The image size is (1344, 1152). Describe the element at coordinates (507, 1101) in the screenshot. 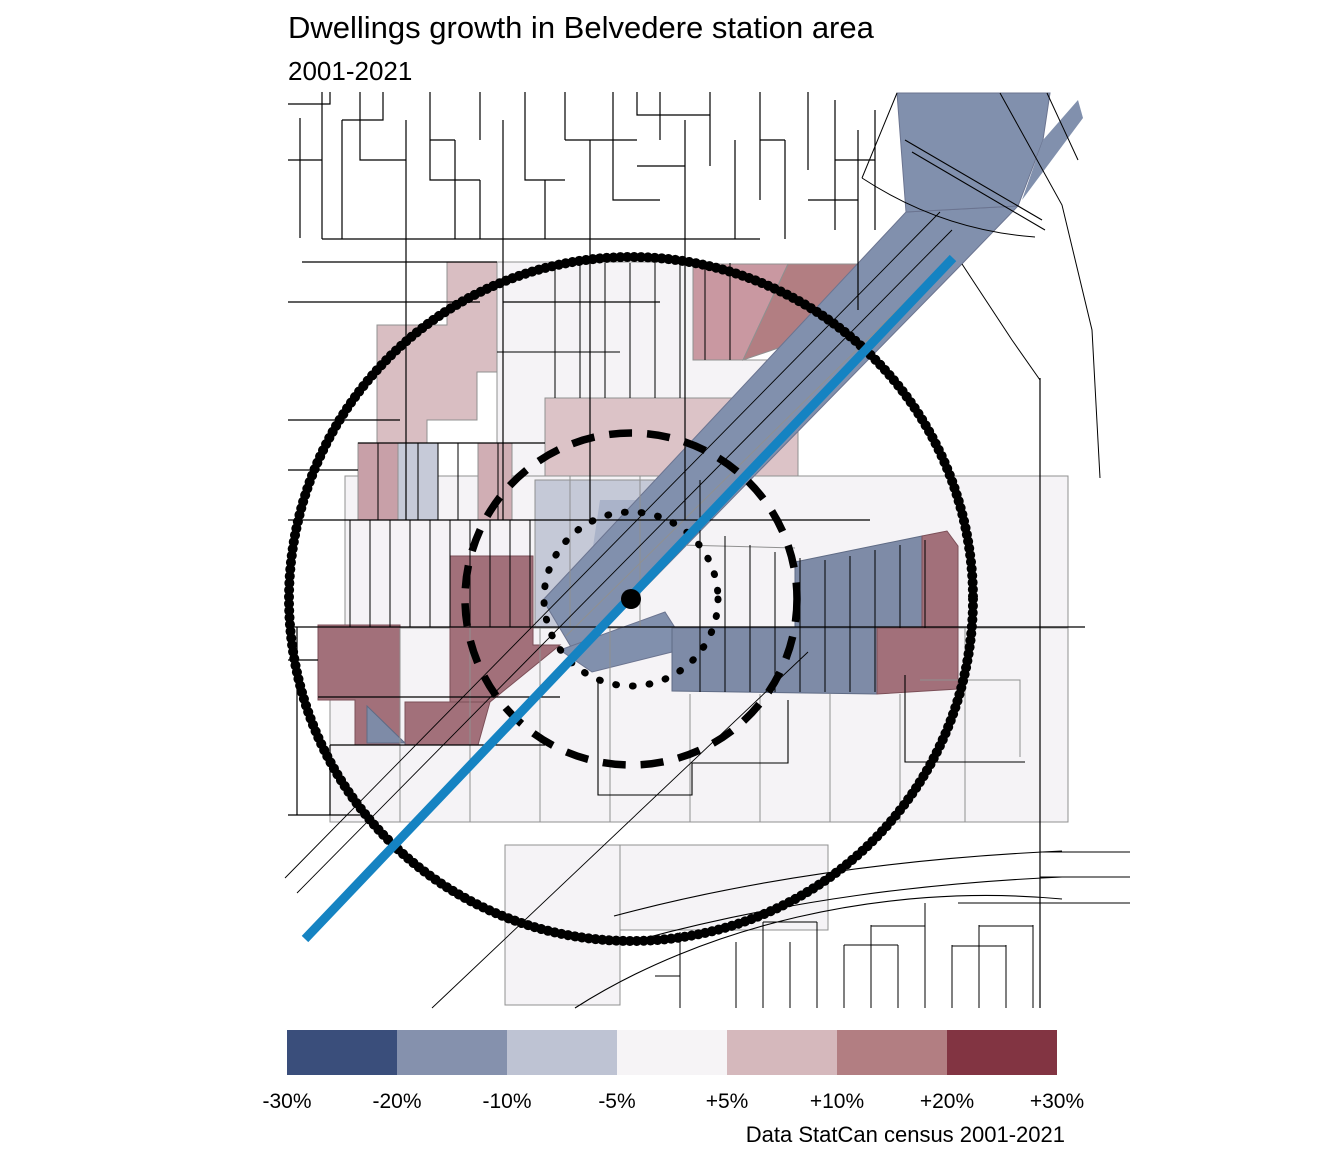

I see `legend-edge-label: -10%` at that location.